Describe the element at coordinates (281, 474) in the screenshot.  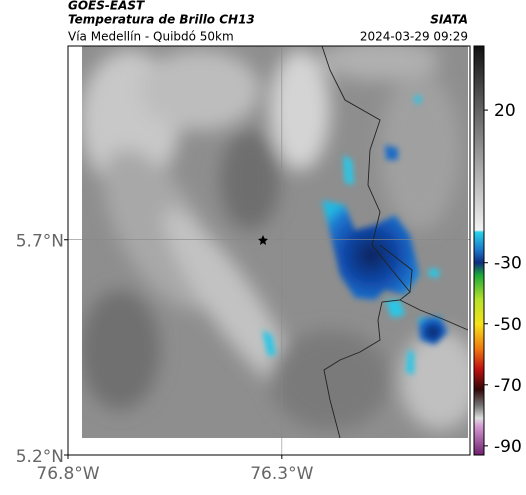
I see `x-tick-label: 76.3°W` at that location.